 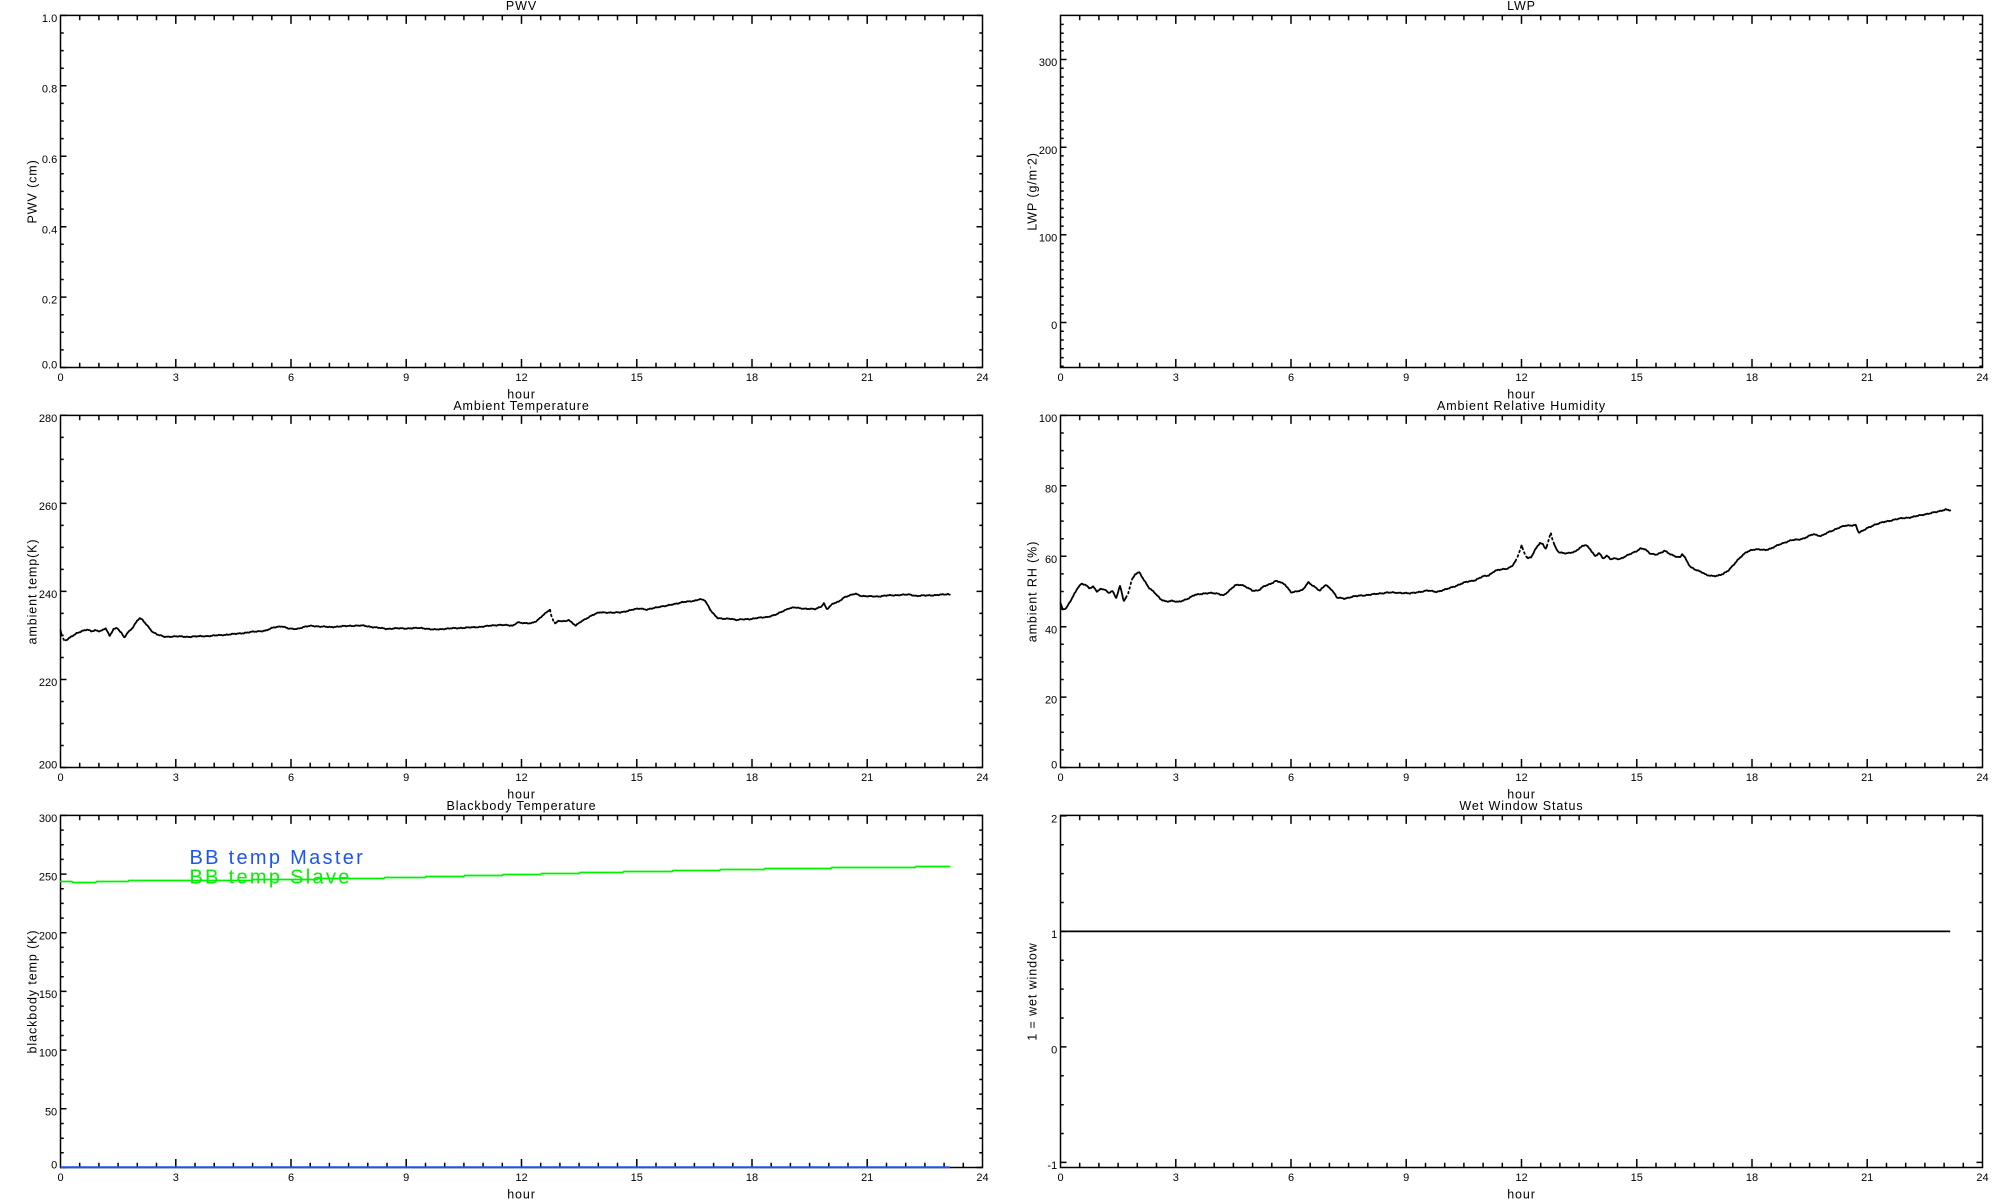 What do you see at coordinates (1521, 806) in the screenshot?
I see `svg-text: Wet Window Status` at bounding box center [1521, 806].